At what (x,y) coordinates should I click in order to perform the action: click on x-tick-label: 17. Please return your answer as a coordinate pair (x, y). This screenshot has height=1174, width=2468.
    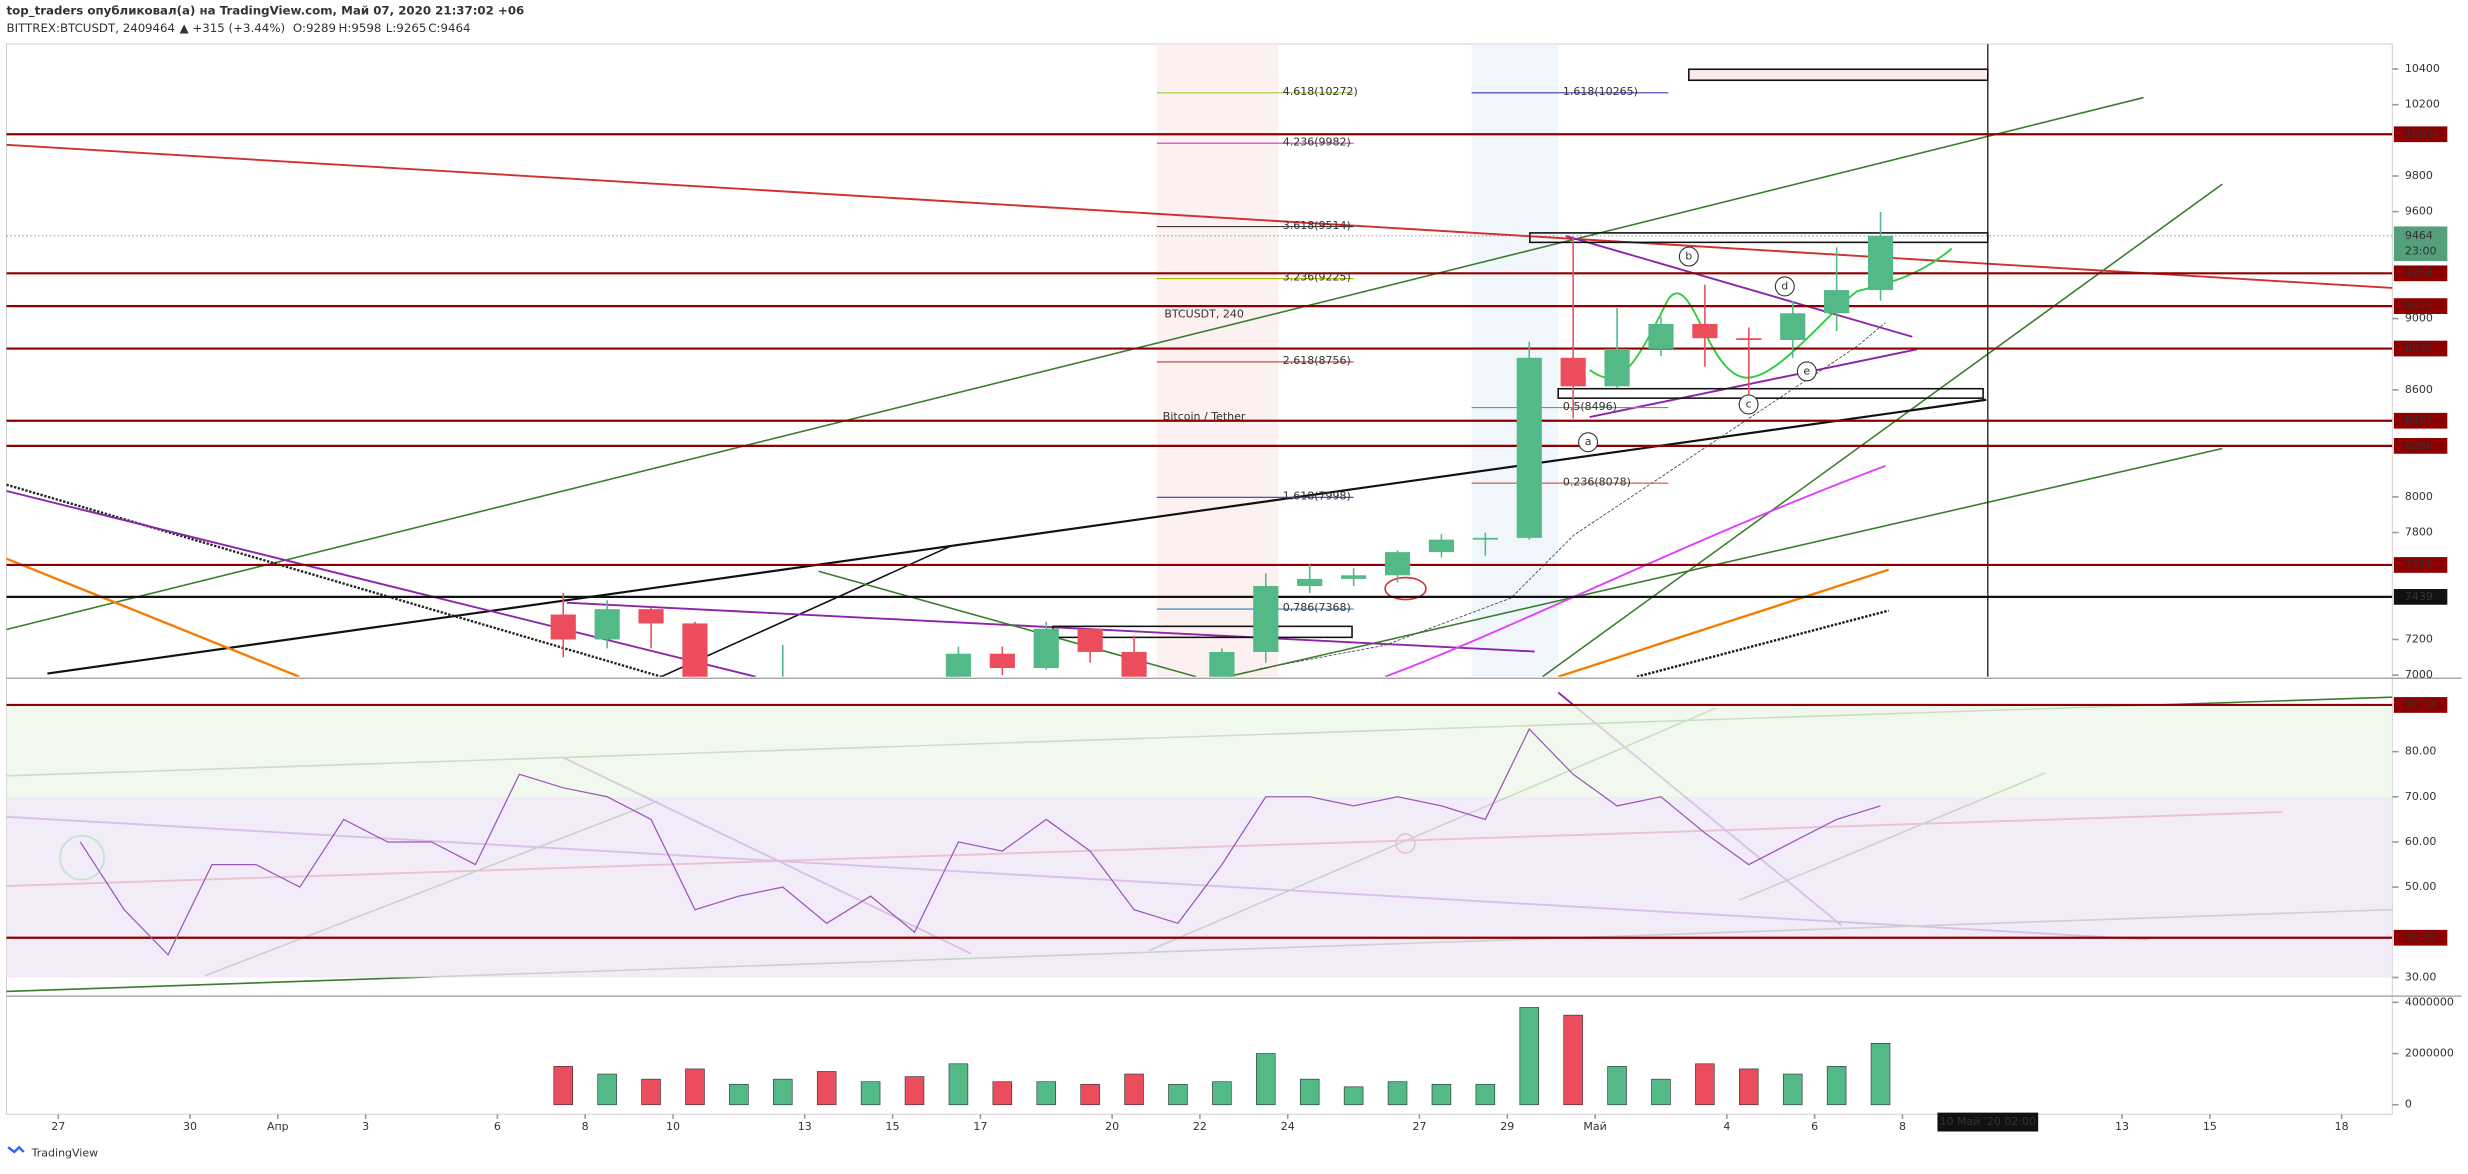
    Looking at the image, I should click on (980, 1126).